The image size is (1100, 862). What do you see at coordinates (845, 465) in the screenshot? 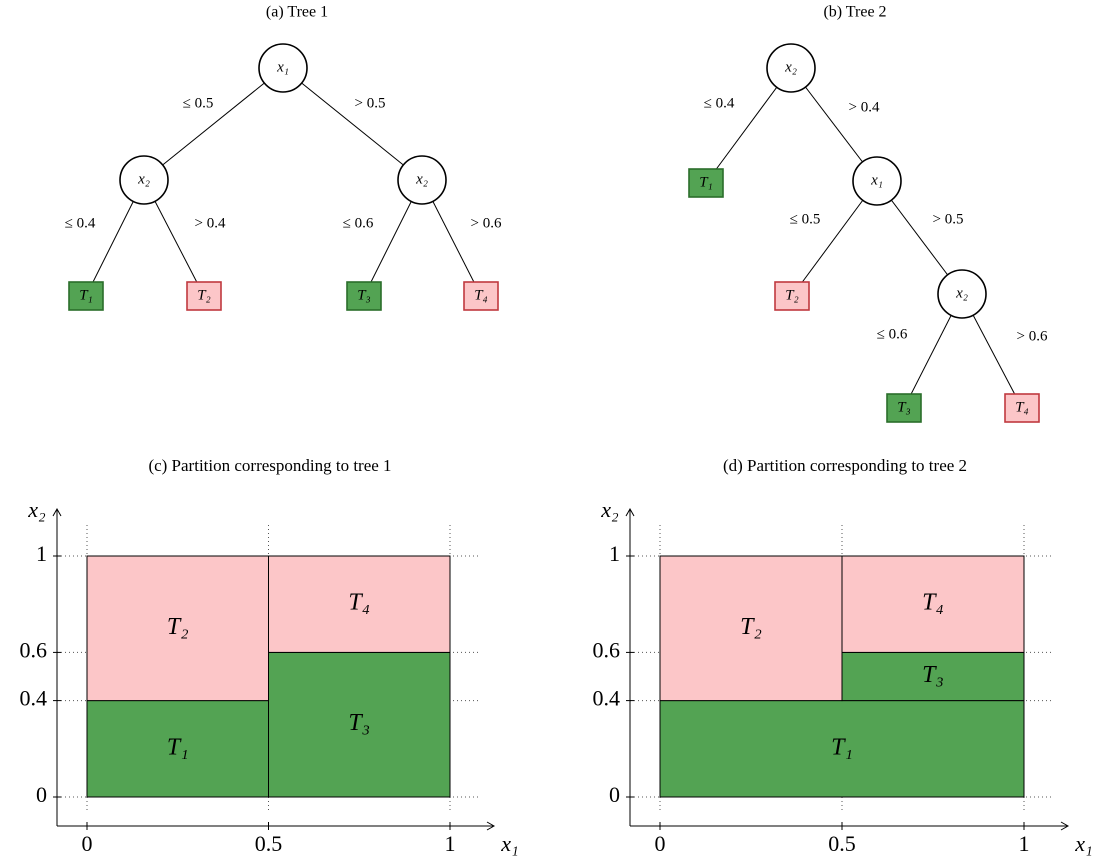
I see `partition-title: (d) Partition corresponding to tree 2` at bounding box center [845, 465].